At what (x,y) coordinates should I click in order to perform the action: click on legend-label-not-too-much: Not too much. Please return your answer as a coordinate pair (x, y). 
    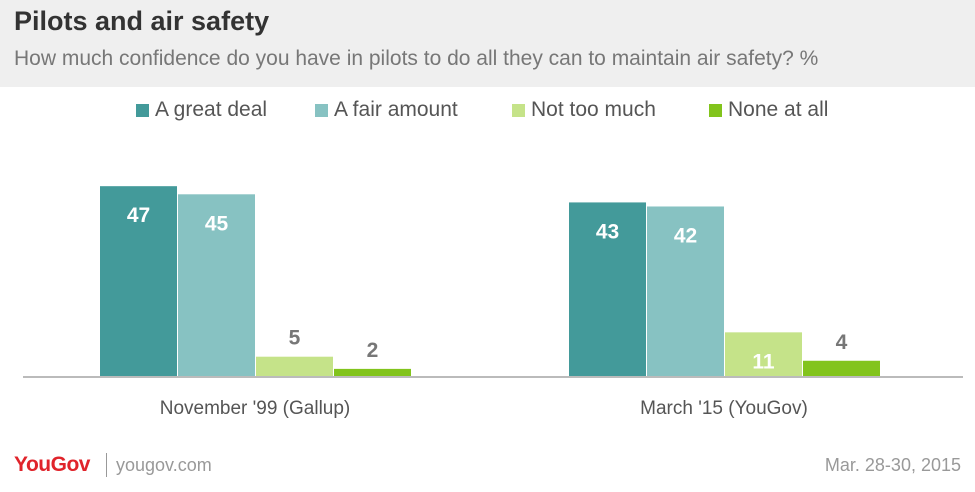
    Looking at the image, I should click on (593, 109).